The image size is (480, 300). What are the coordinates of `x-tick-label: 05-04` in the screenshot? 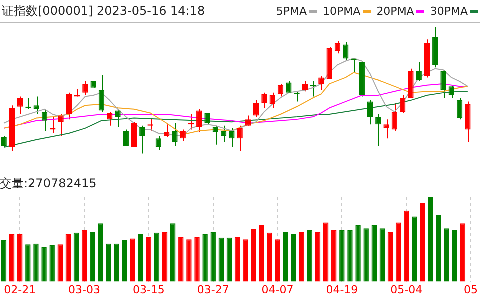 It's located at (406, 289).